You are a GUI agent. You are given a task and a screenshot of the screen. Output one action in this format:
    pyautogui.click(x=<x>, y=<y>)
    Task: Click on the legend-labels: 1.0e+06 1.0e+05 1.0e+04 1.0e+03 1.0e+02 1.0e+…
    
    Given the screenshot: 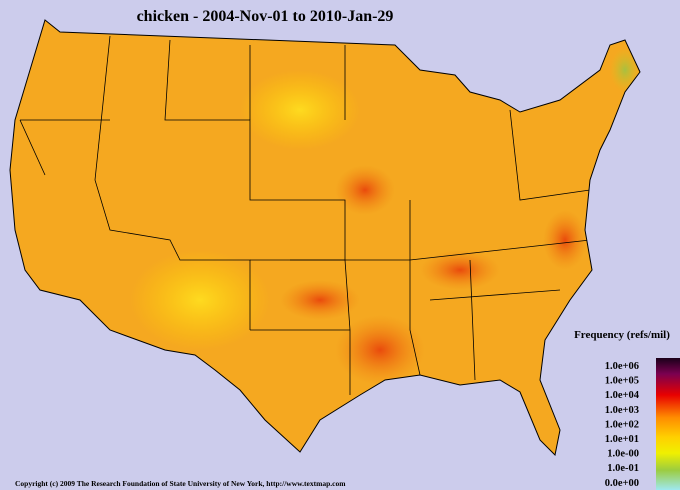 What is the action you would take?
    pyautogui.click(x=622, y=425)
    